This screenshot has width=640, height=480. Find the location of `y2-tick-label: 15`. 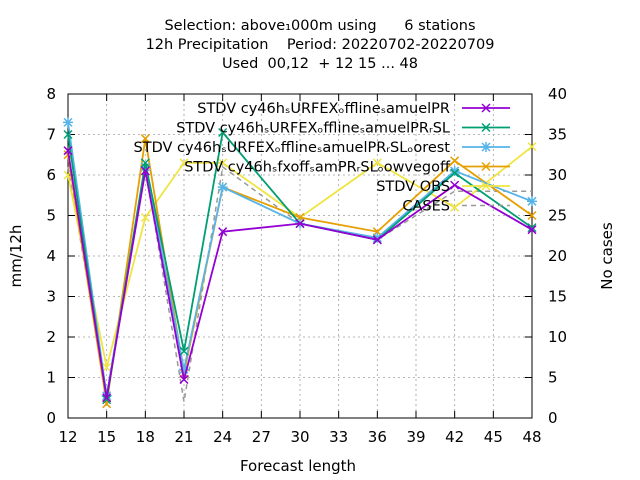

y2-tick-label: 15 is located at coordinates (557, 297).